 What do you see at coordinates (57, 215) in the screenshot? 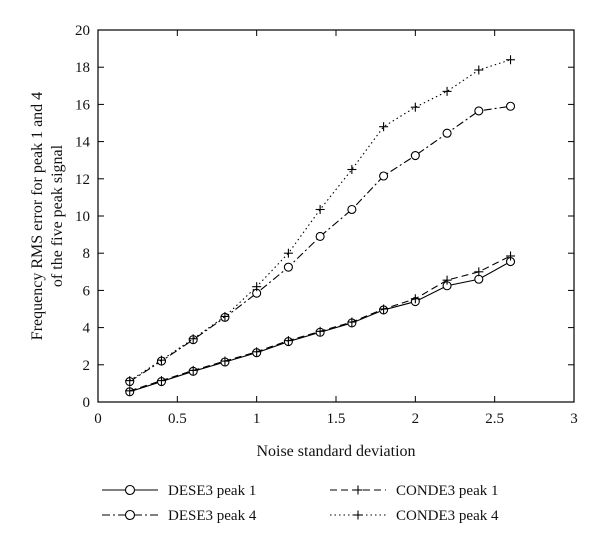
I see `y-axis-title-line-2: of the five peak signal` at bounding box center [57, 215].